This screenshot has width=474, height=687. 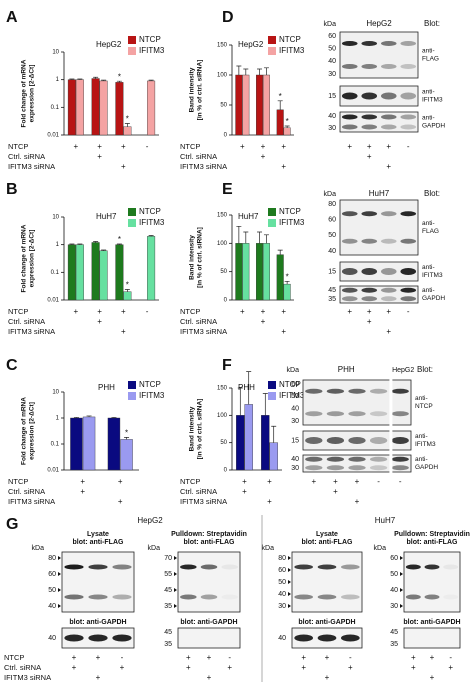 What do you see at coordinates (122, 657) in the screenshot?
I see `lane-mark: -` at bounding box center [122, 657].